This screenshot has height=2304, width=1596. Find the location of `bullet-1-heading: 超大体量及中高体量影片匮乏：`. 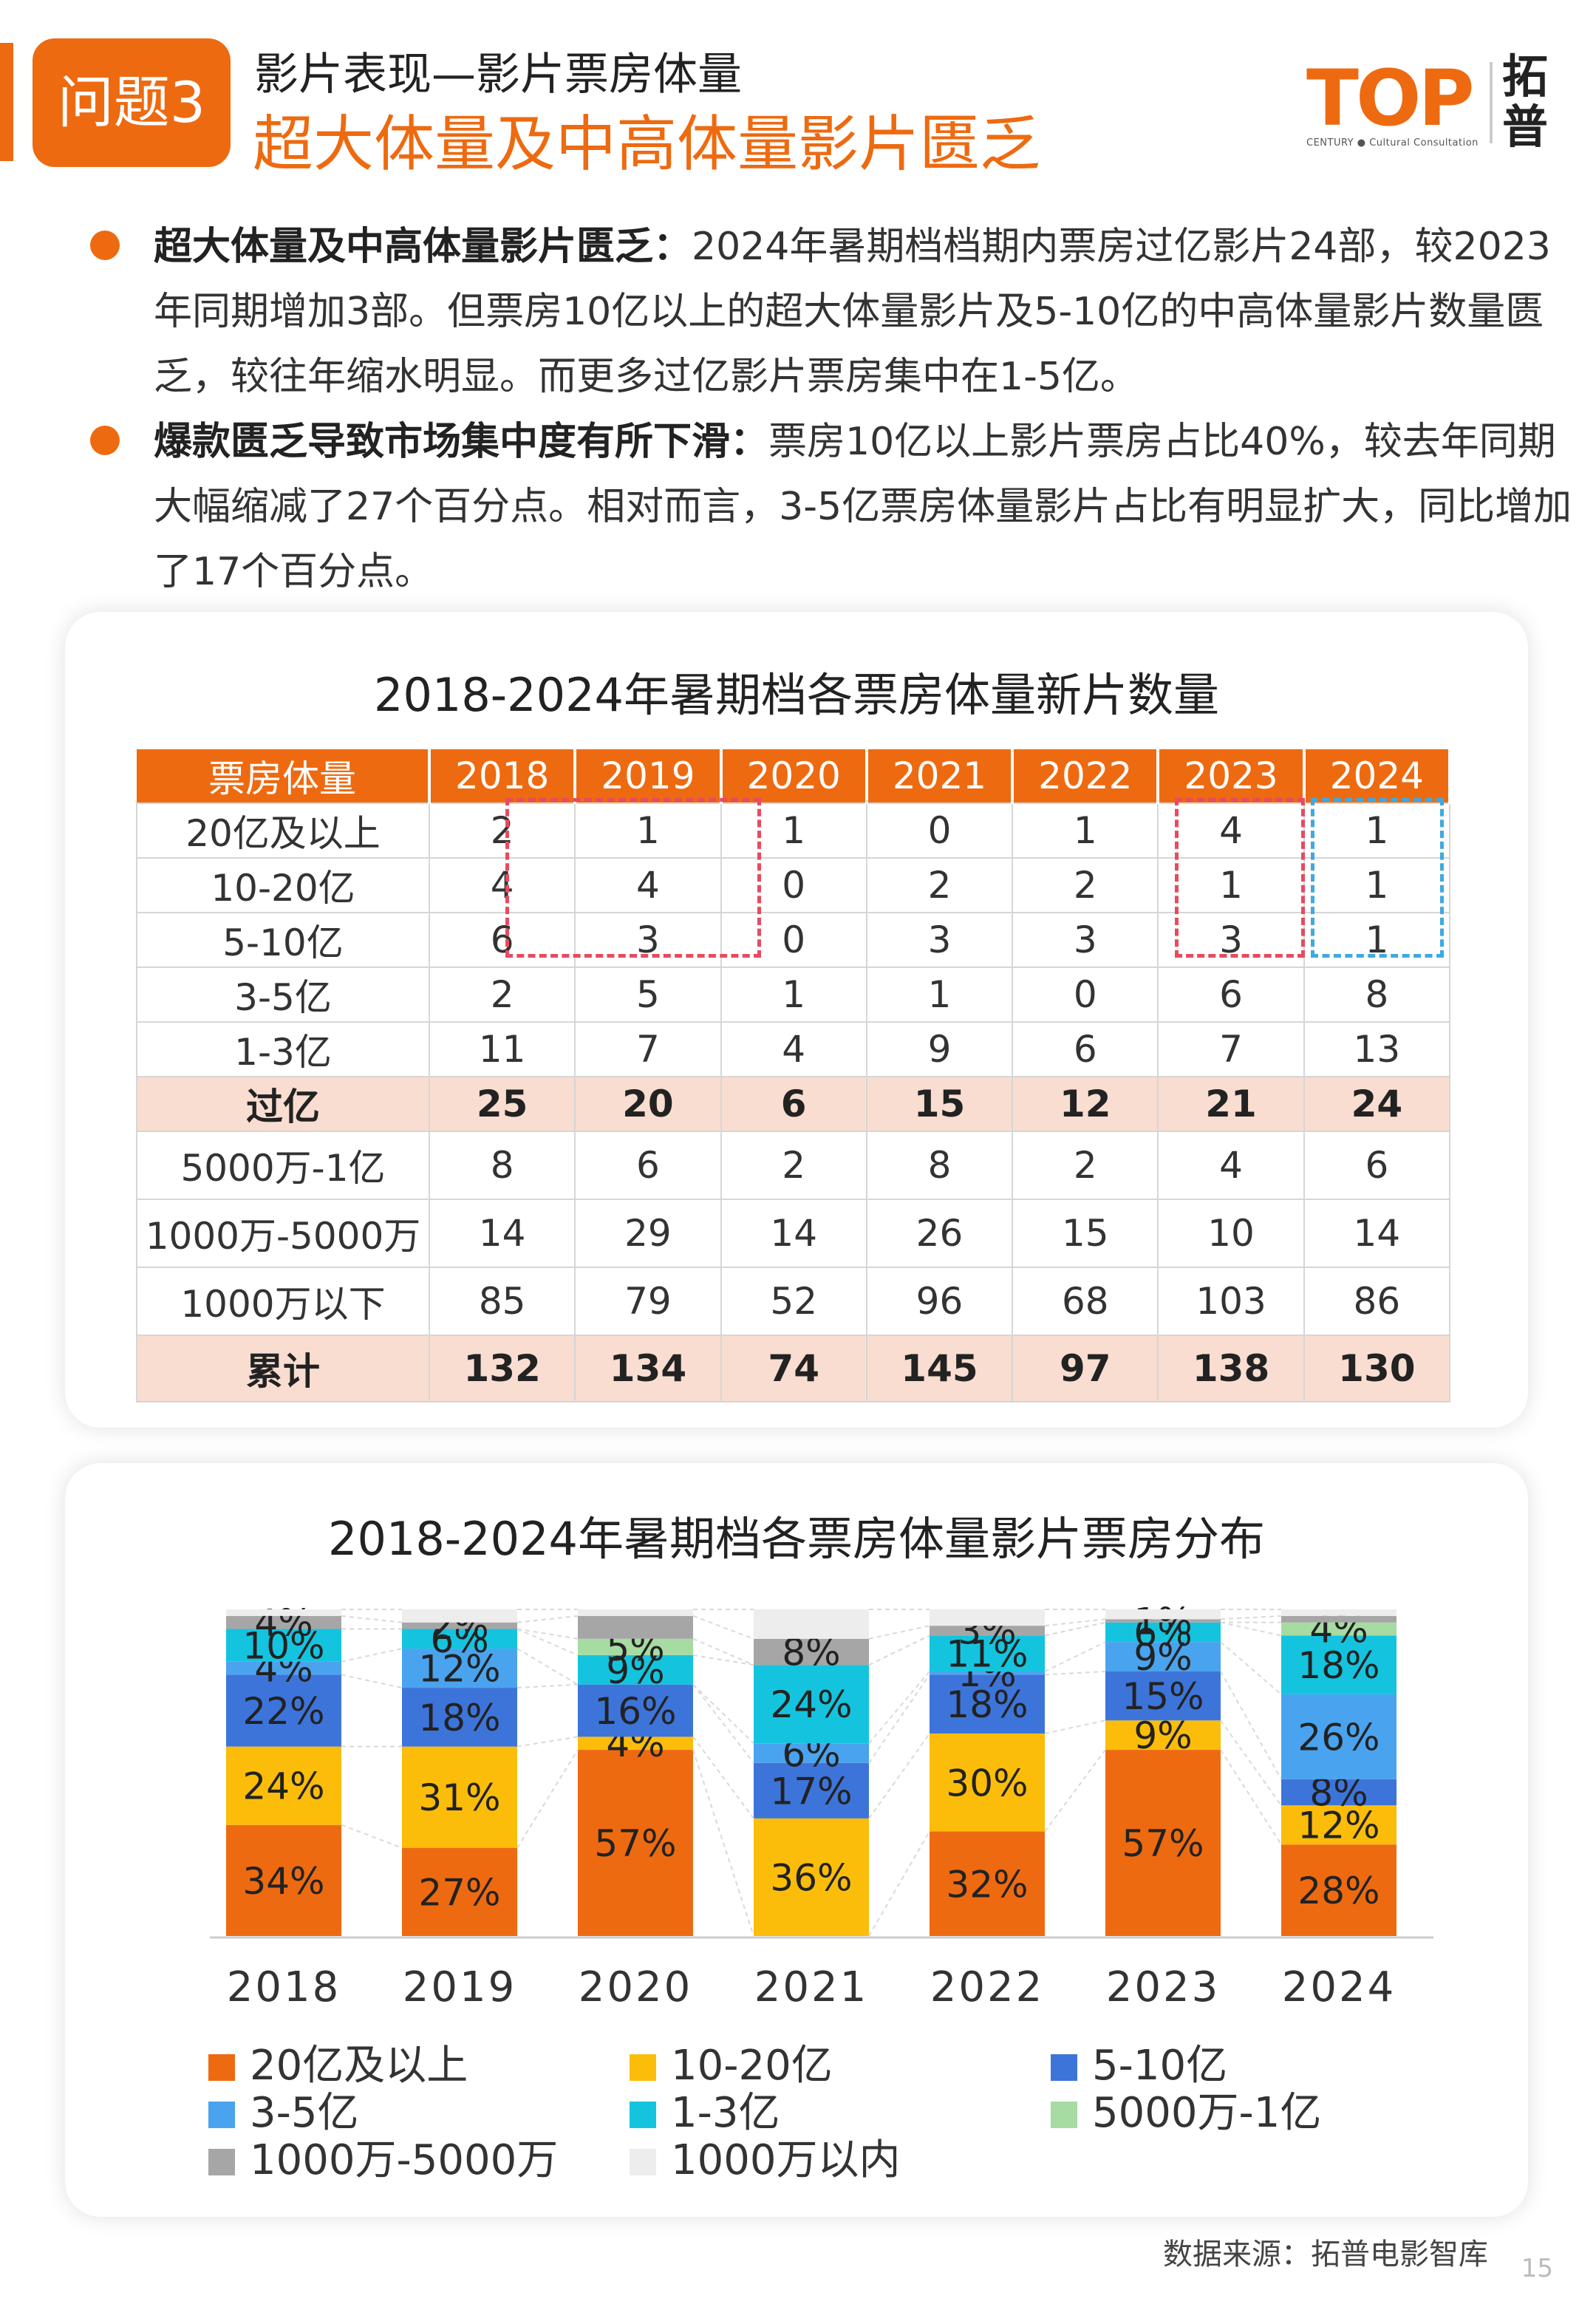

bullet-1-heading: 超大体量及中高体量影片匮乏： is located at coordinates (423, 247).